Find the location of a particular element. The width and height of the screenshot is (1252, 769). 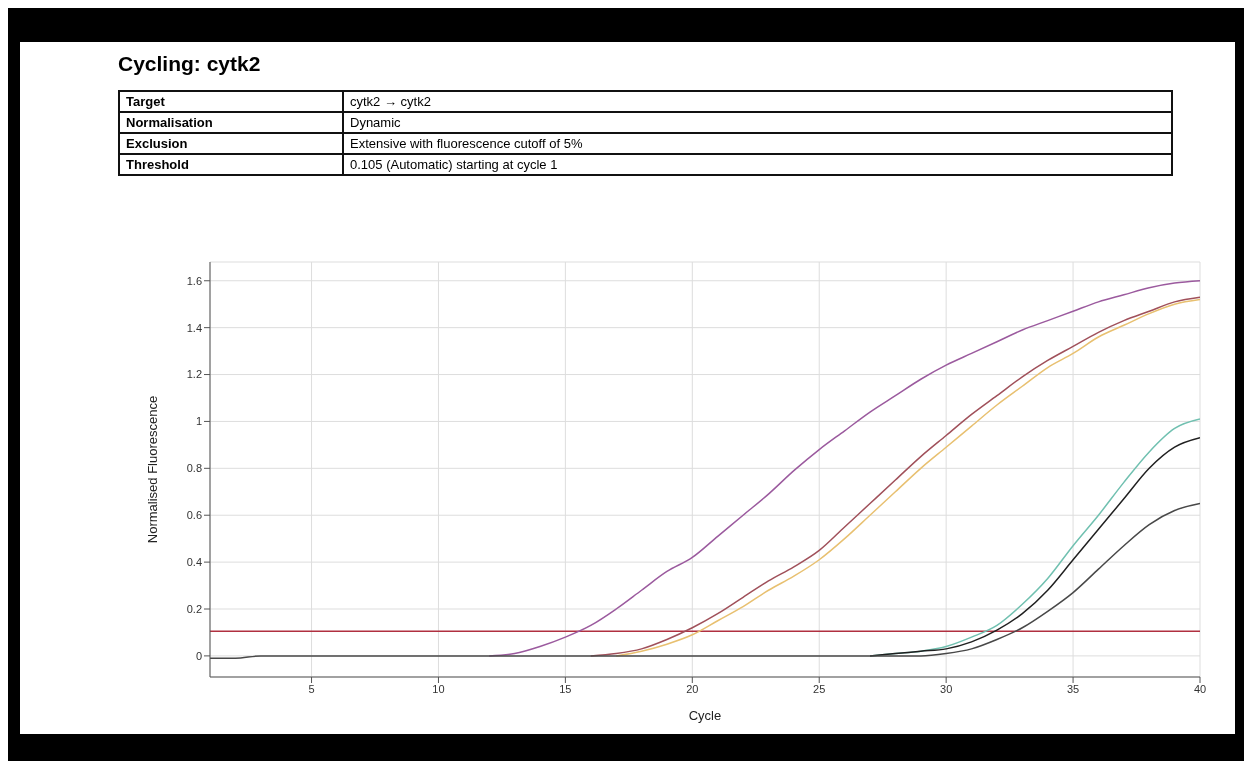

text: Extensive with fluorescence cutoff of 5% is located at coordinates (757, 143).